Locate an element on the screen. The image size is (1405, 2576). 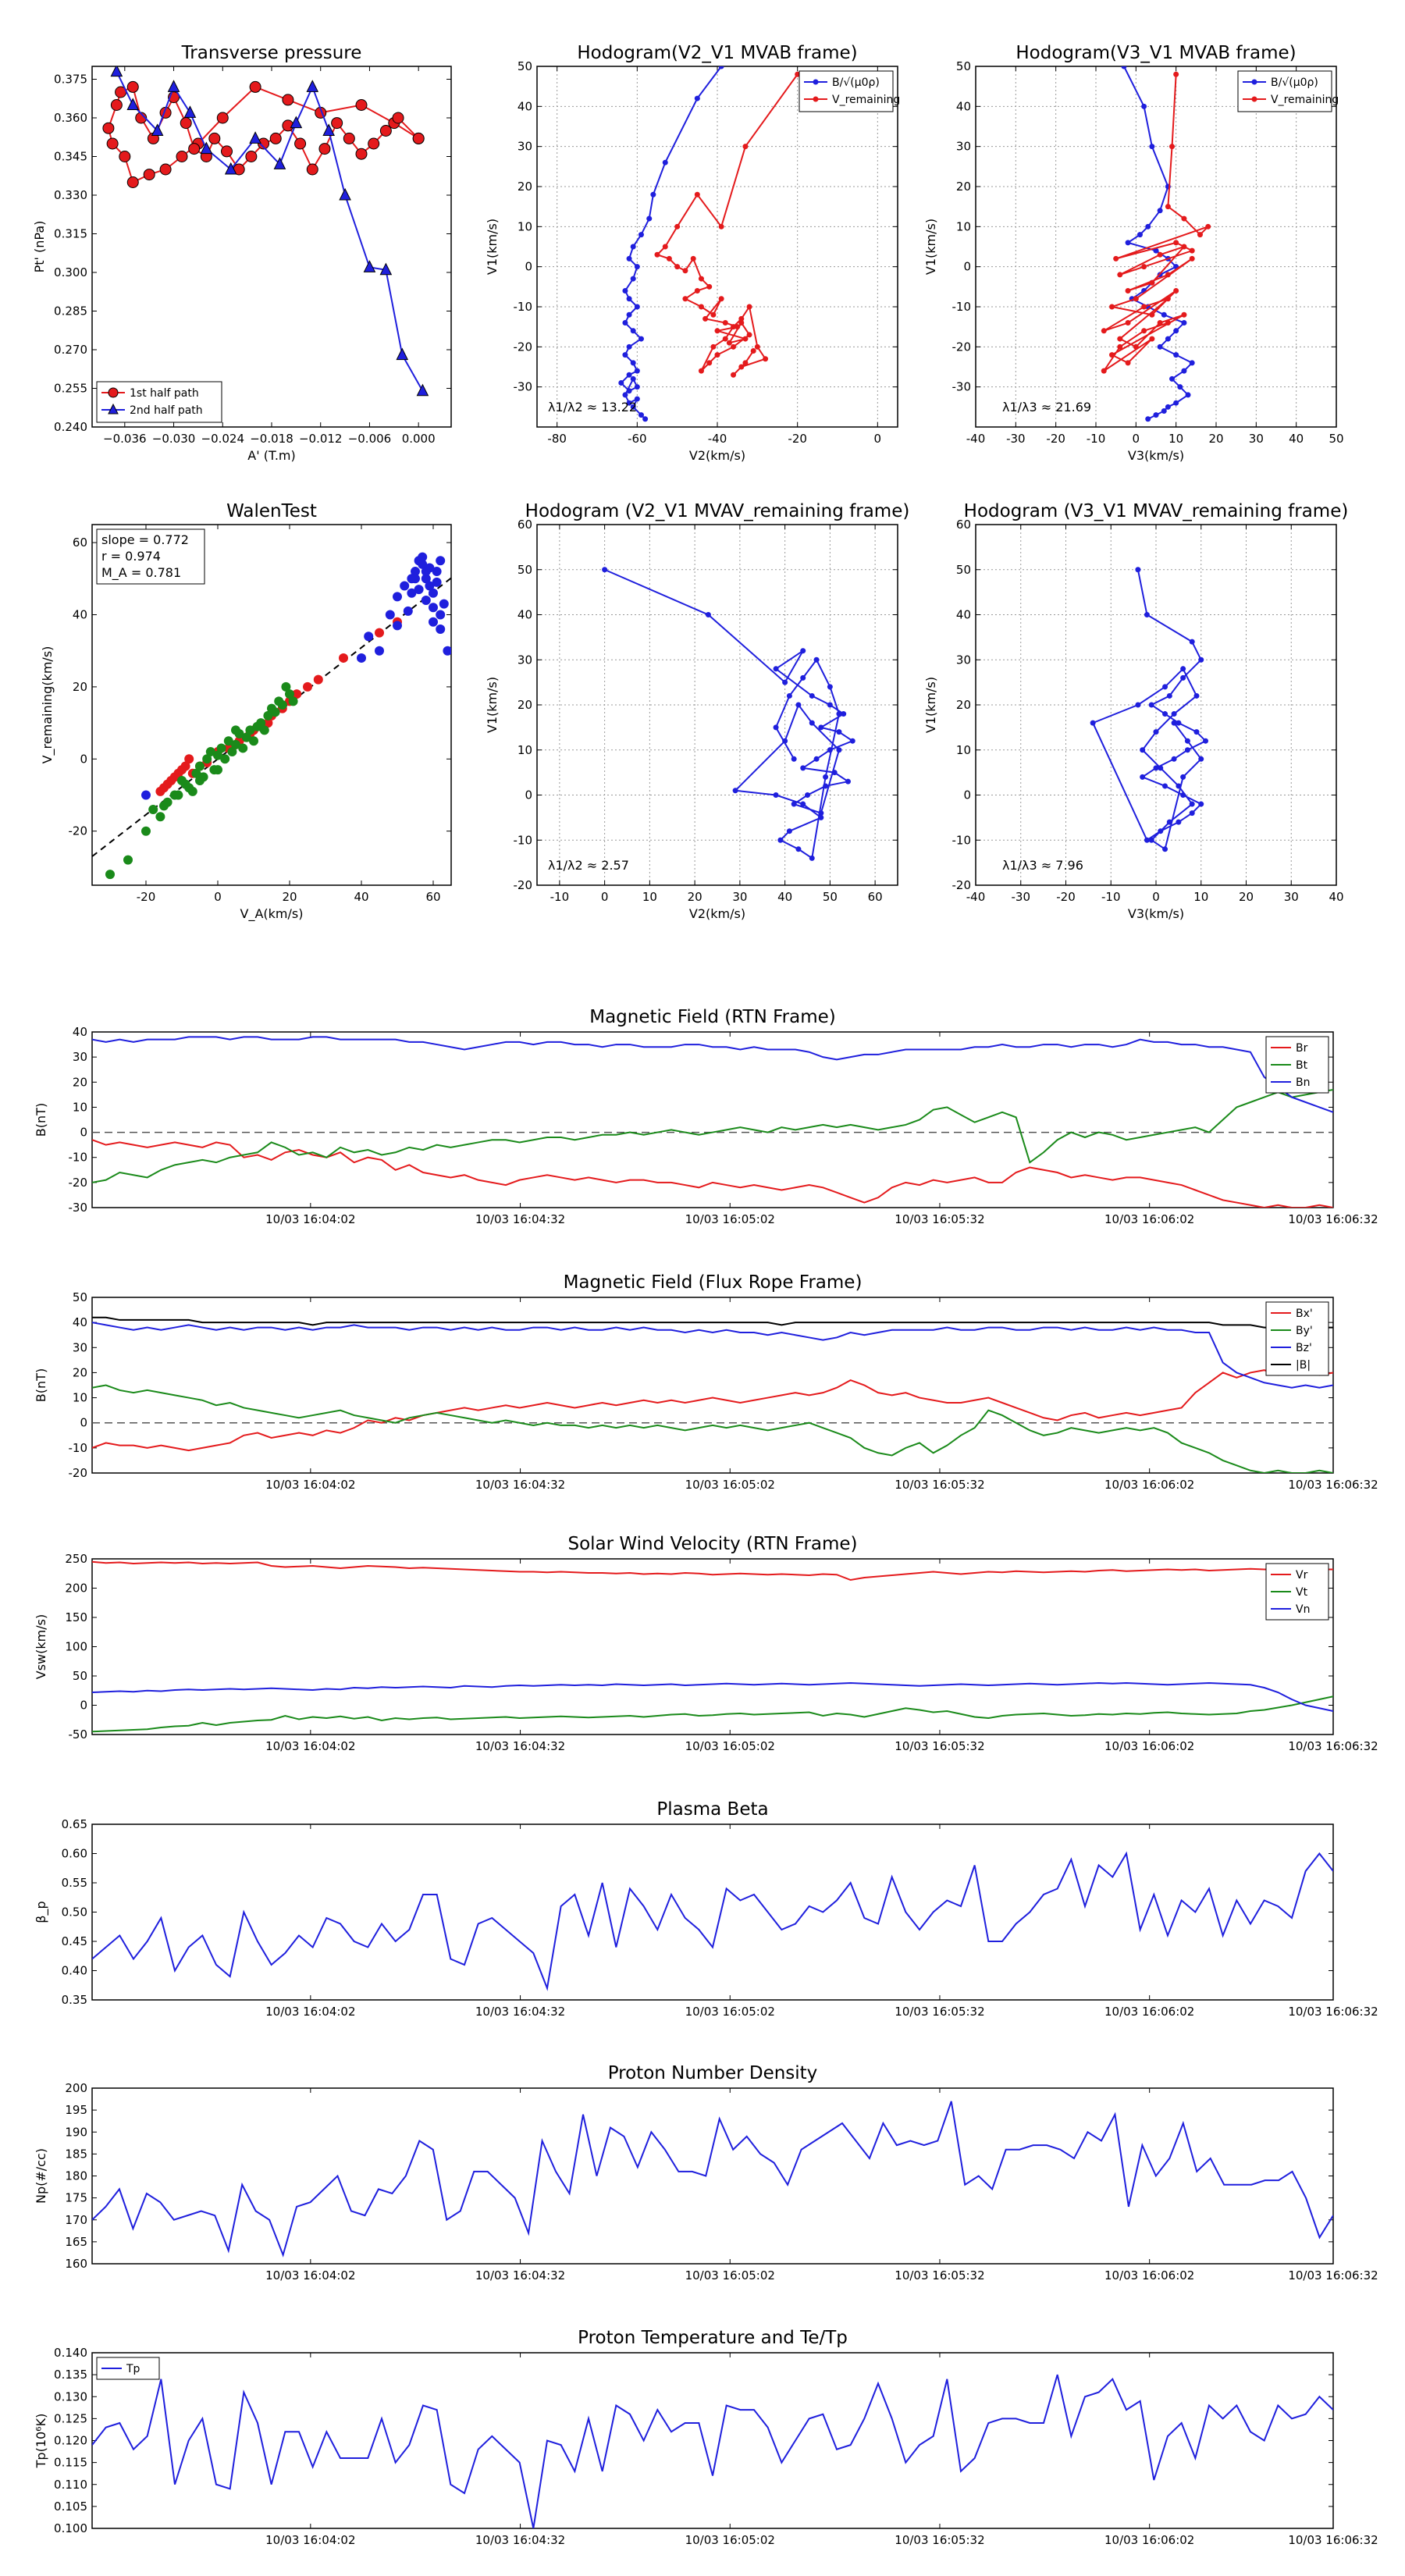
x-tick-label: −0.018 is located at coordinates (271, 439).